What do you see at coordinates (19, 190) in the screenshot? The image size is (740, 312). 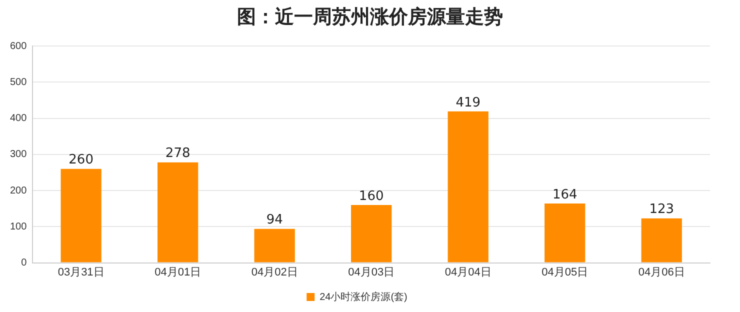 I see `y-tick-label: 200` at bounding box center [19, 190].